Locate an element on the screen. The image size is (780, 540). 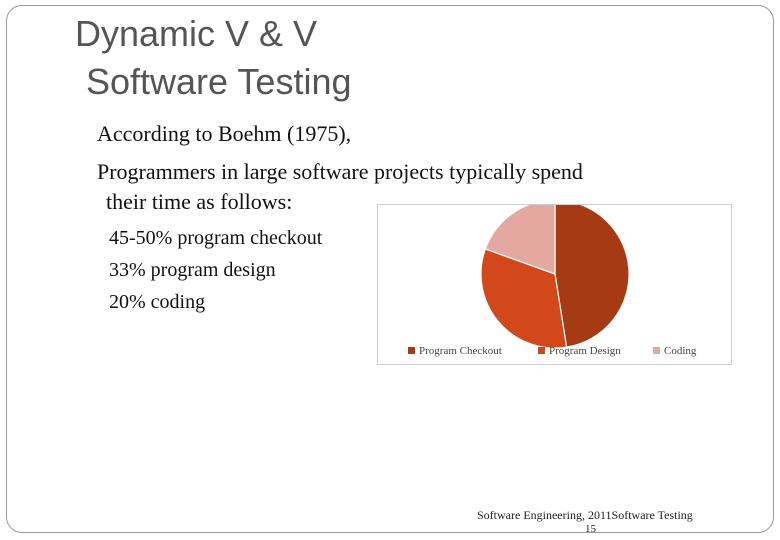
sub-bullet-1: 45-50% program checkout is located at coordinates (215, 239).